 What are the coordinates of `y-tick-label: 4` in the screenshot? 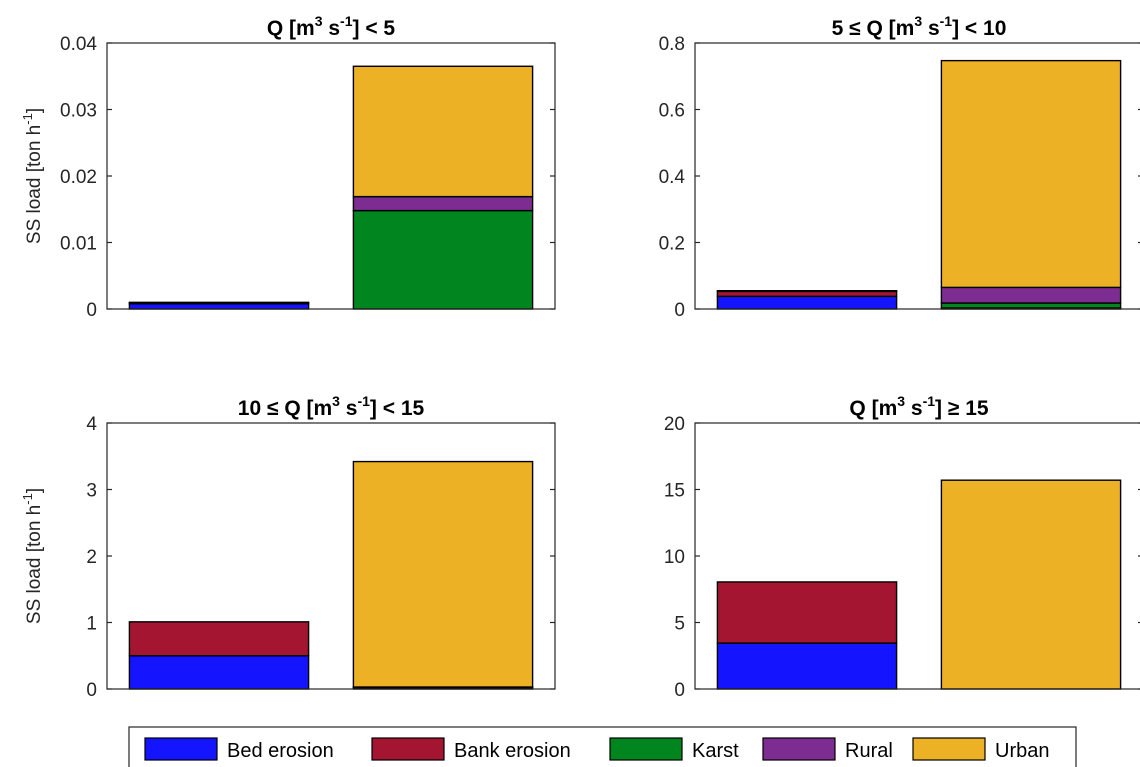 It's located at (91, 424).